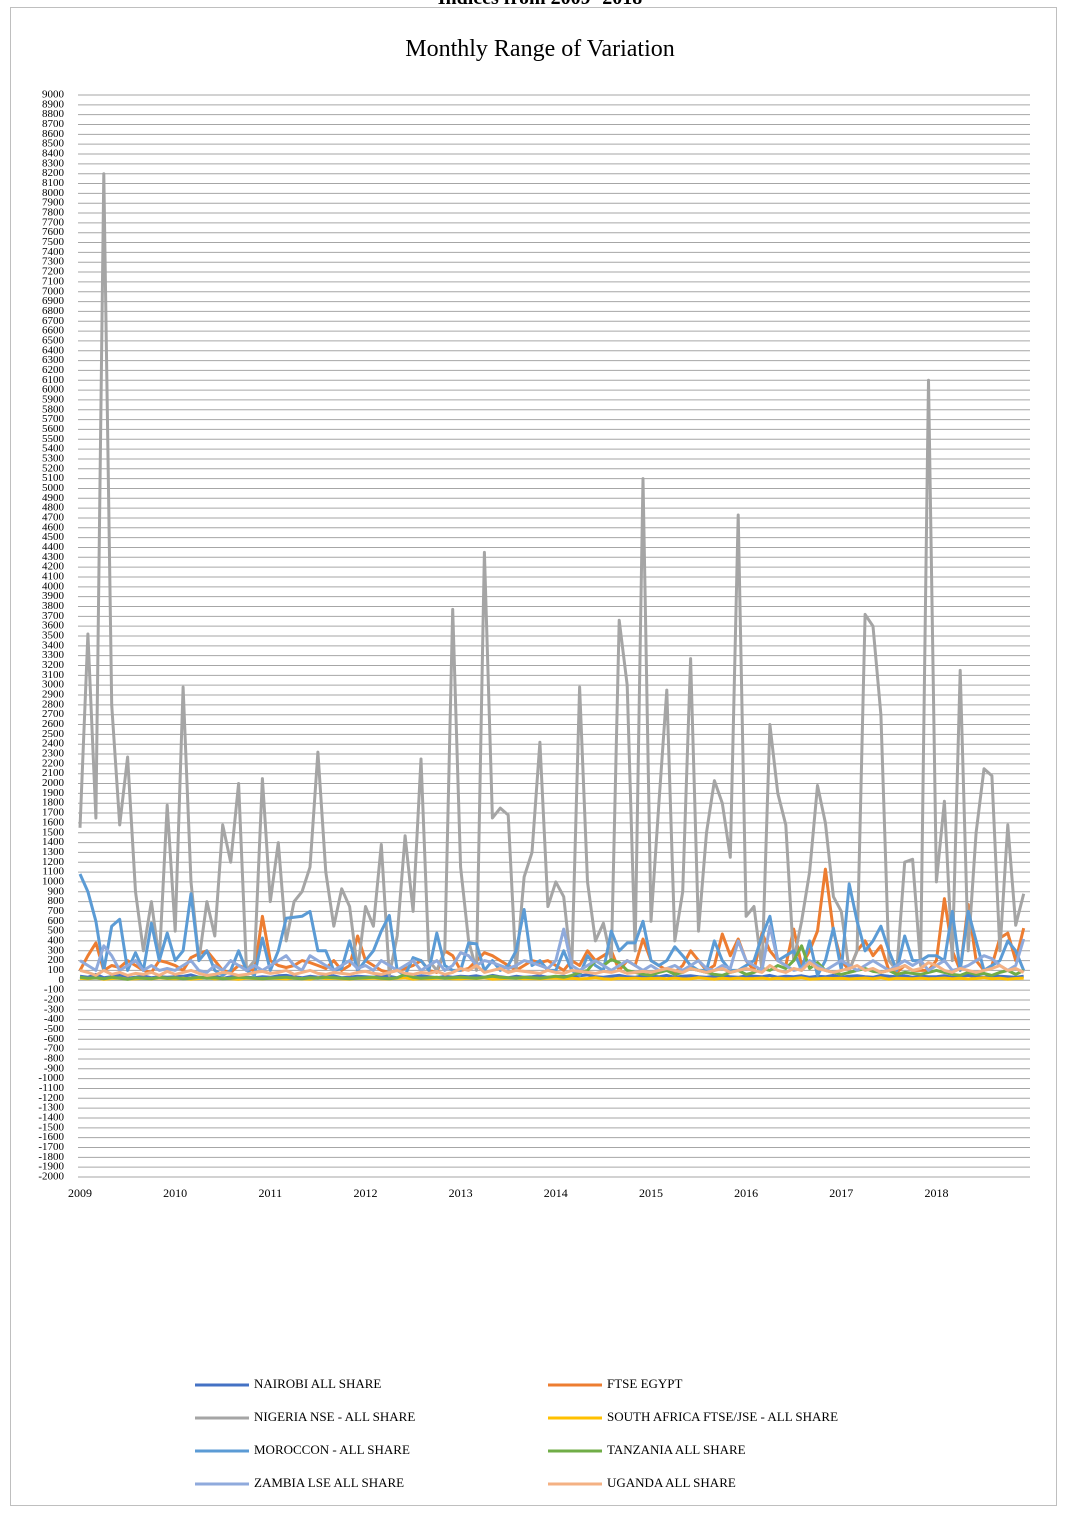 The height and width of the screenshot is (1514, 1066). What do you see at coordinates (56, 901) in the screenshot?
I see `y-tick-label: 800` at bounding box center [56, 901].